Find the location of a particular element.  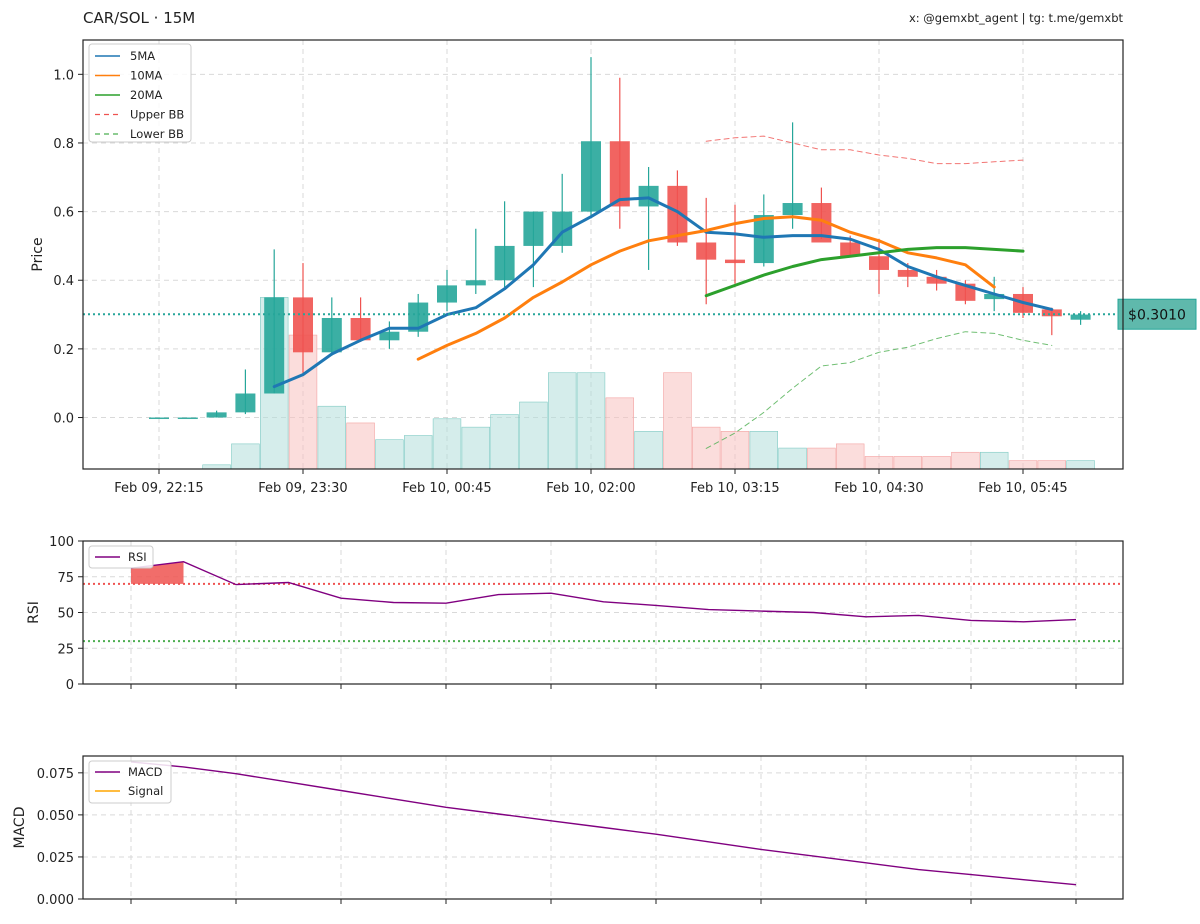

legend-label-upper-bb: Upper BB is located at coordinates (157, 115).